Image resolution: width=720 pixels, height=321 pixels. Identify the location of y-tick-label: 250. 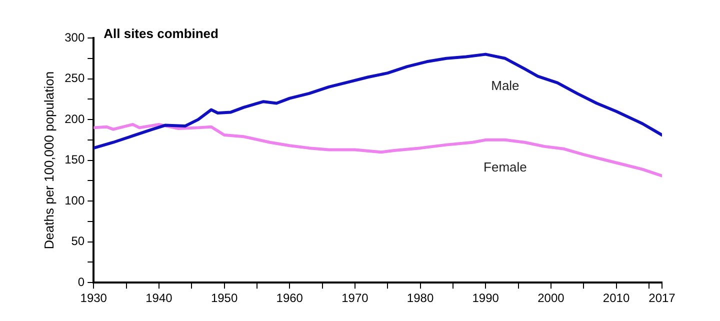
(74, 78).